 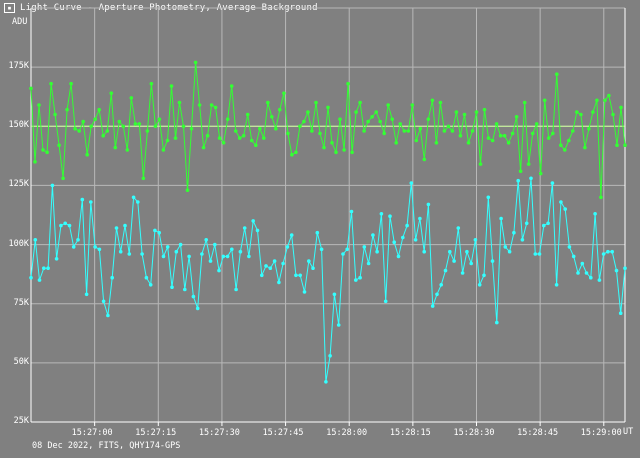 What do you see at coordinates (9, 8) in the screenshot?
I see `app-icon: ▪` at bounding box center [9, 8].